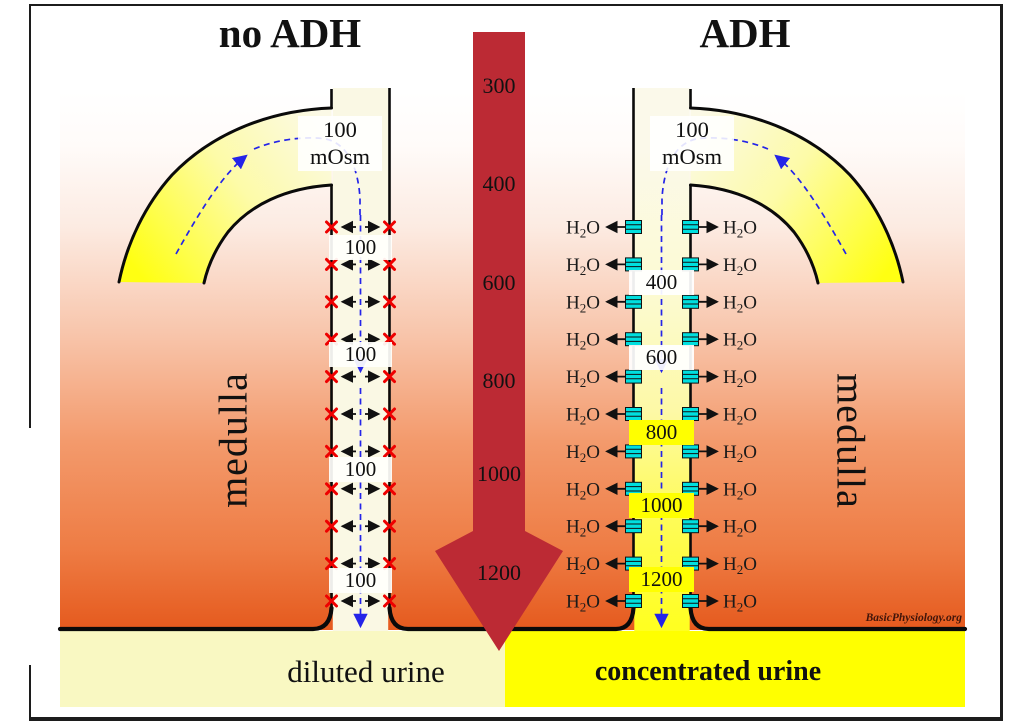  Describe the element at coordinates (499, 380) in the screenshot. I see `gradient-value: 800` at that location.